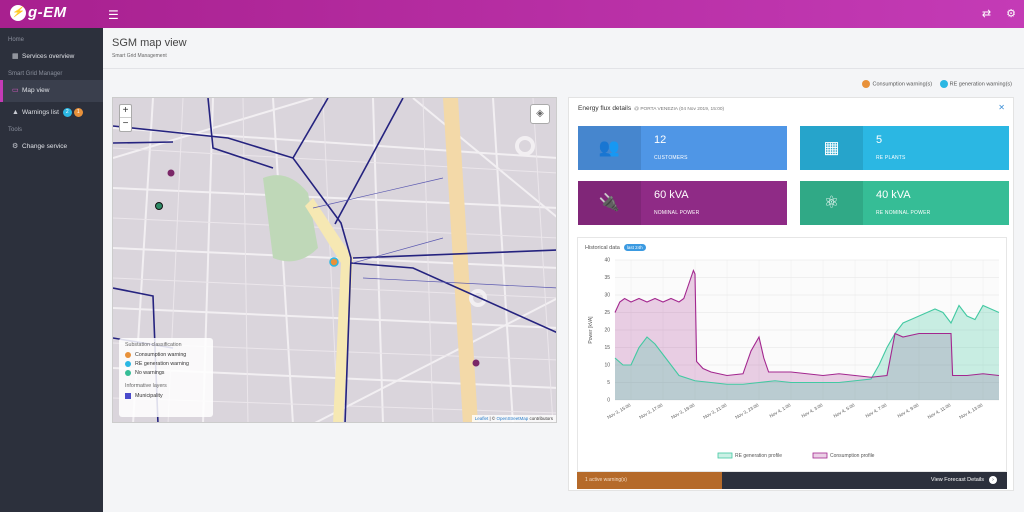 This screenshot has height=512, width=1024. I want to click on kpi-nominal-power: 🔌 60 kVA NOMINAL POWER, so click(682, 203).